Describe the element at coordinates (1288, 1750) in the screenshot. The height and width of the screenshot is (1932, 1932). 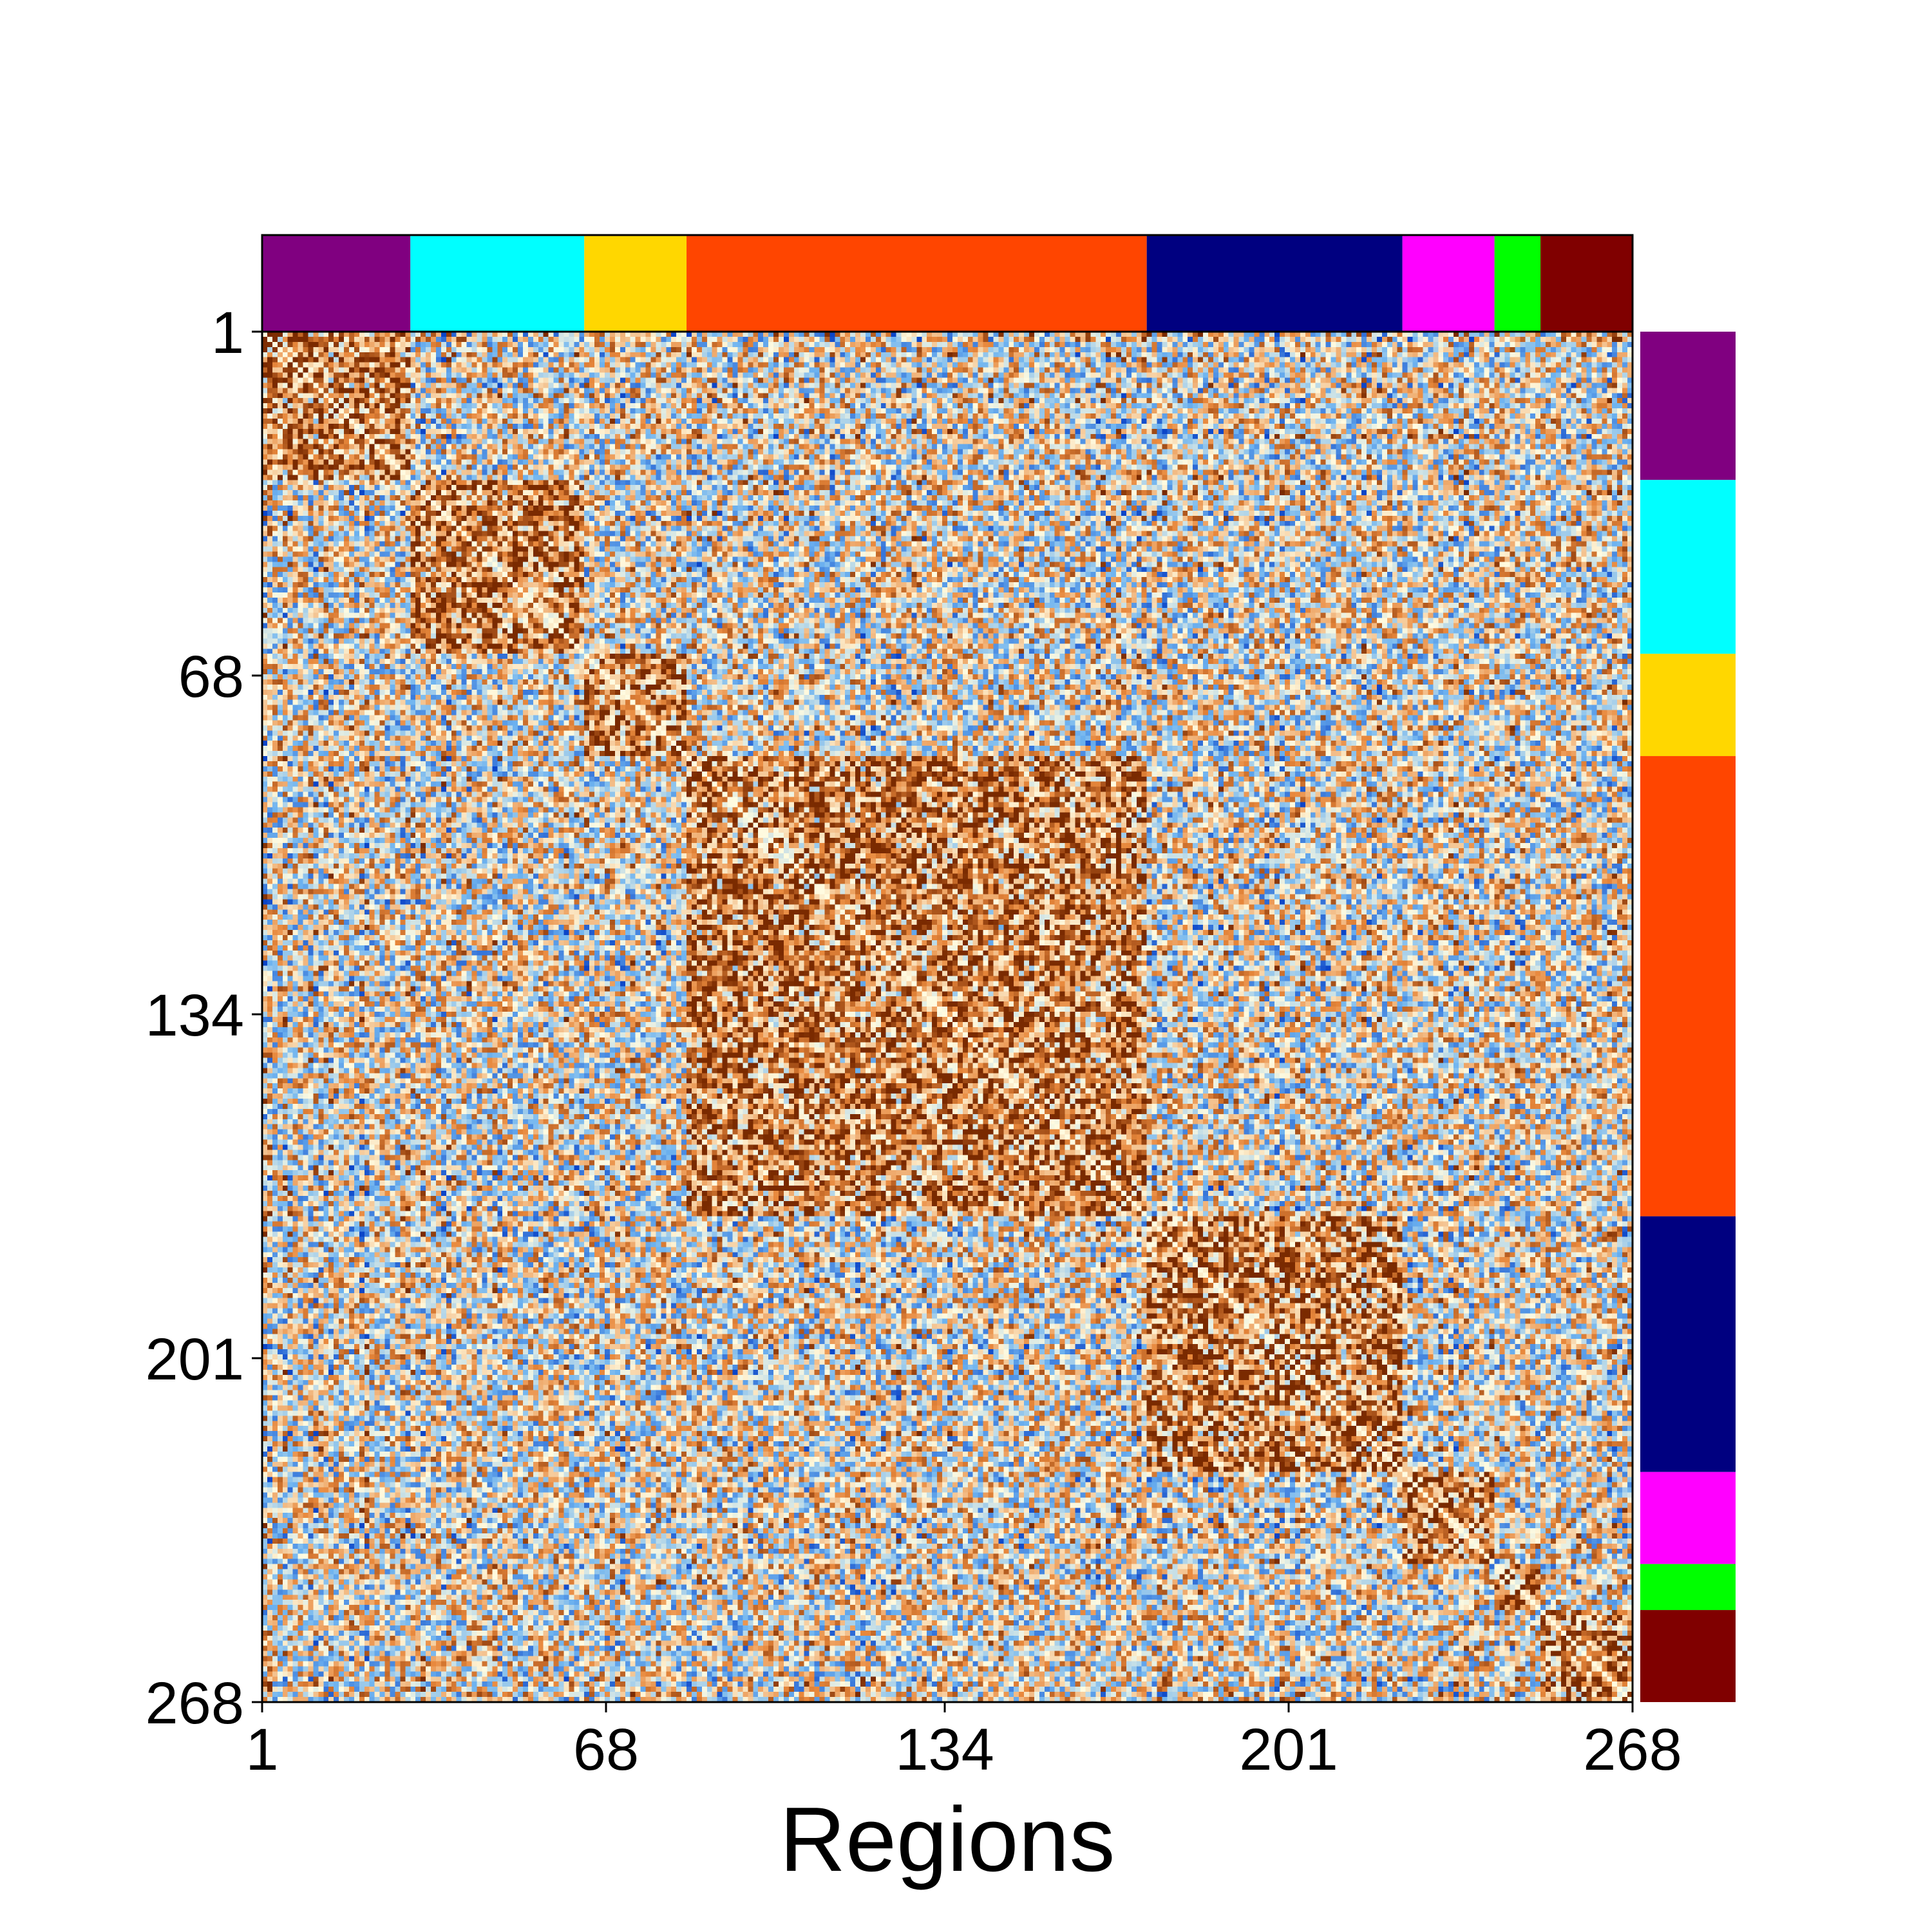
I see `x-tick-label: 201` at that location.